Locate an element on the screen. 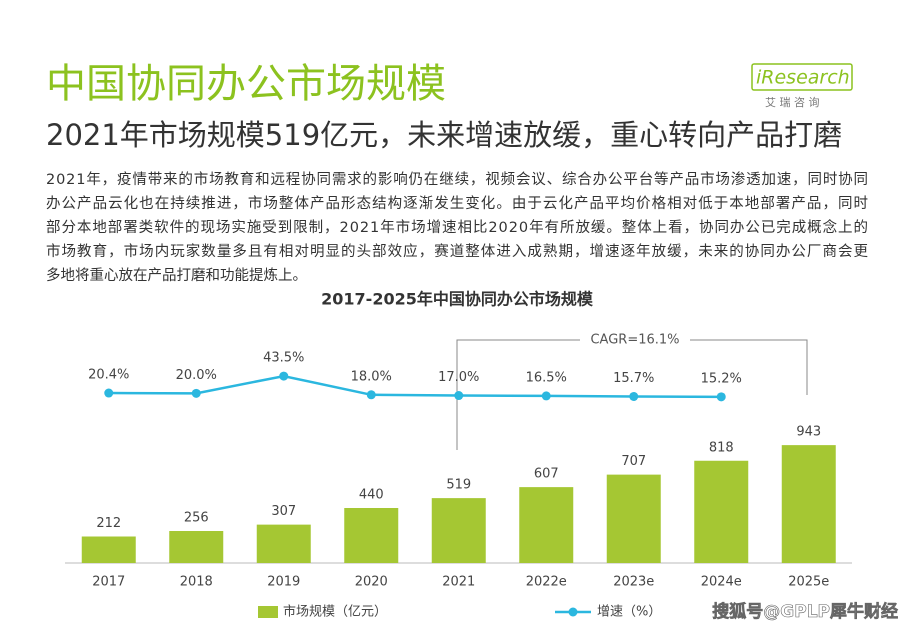 The width and height of the screenshot is (914, 631). watermark: 搜狐号@GPLP犀牛财经 is located at coordinates (805, 611).